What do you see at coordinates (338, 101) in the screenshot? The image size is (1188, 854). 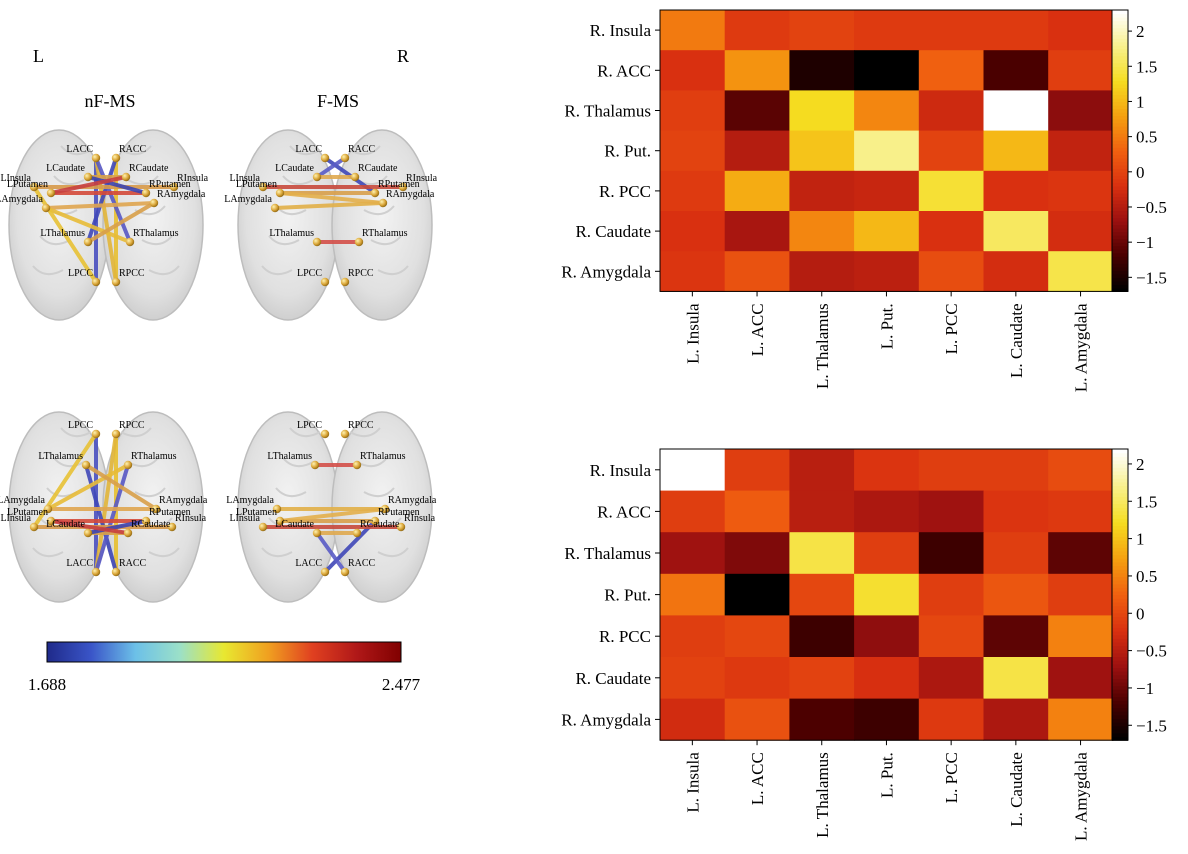 I see `f-ms-title: F-MS` at bounding box center [338, 101].